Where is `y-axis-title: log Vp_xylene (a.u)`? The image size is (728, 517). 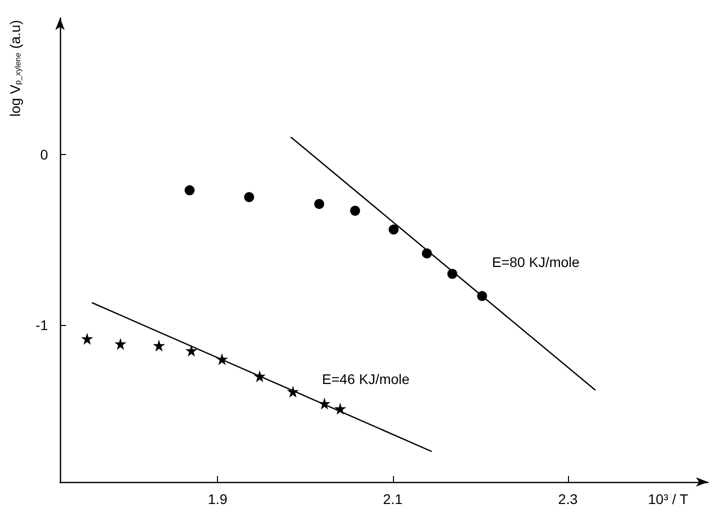 y-axis-title: log Vp_xylene (a.u) is located at coordinates (15, 68).